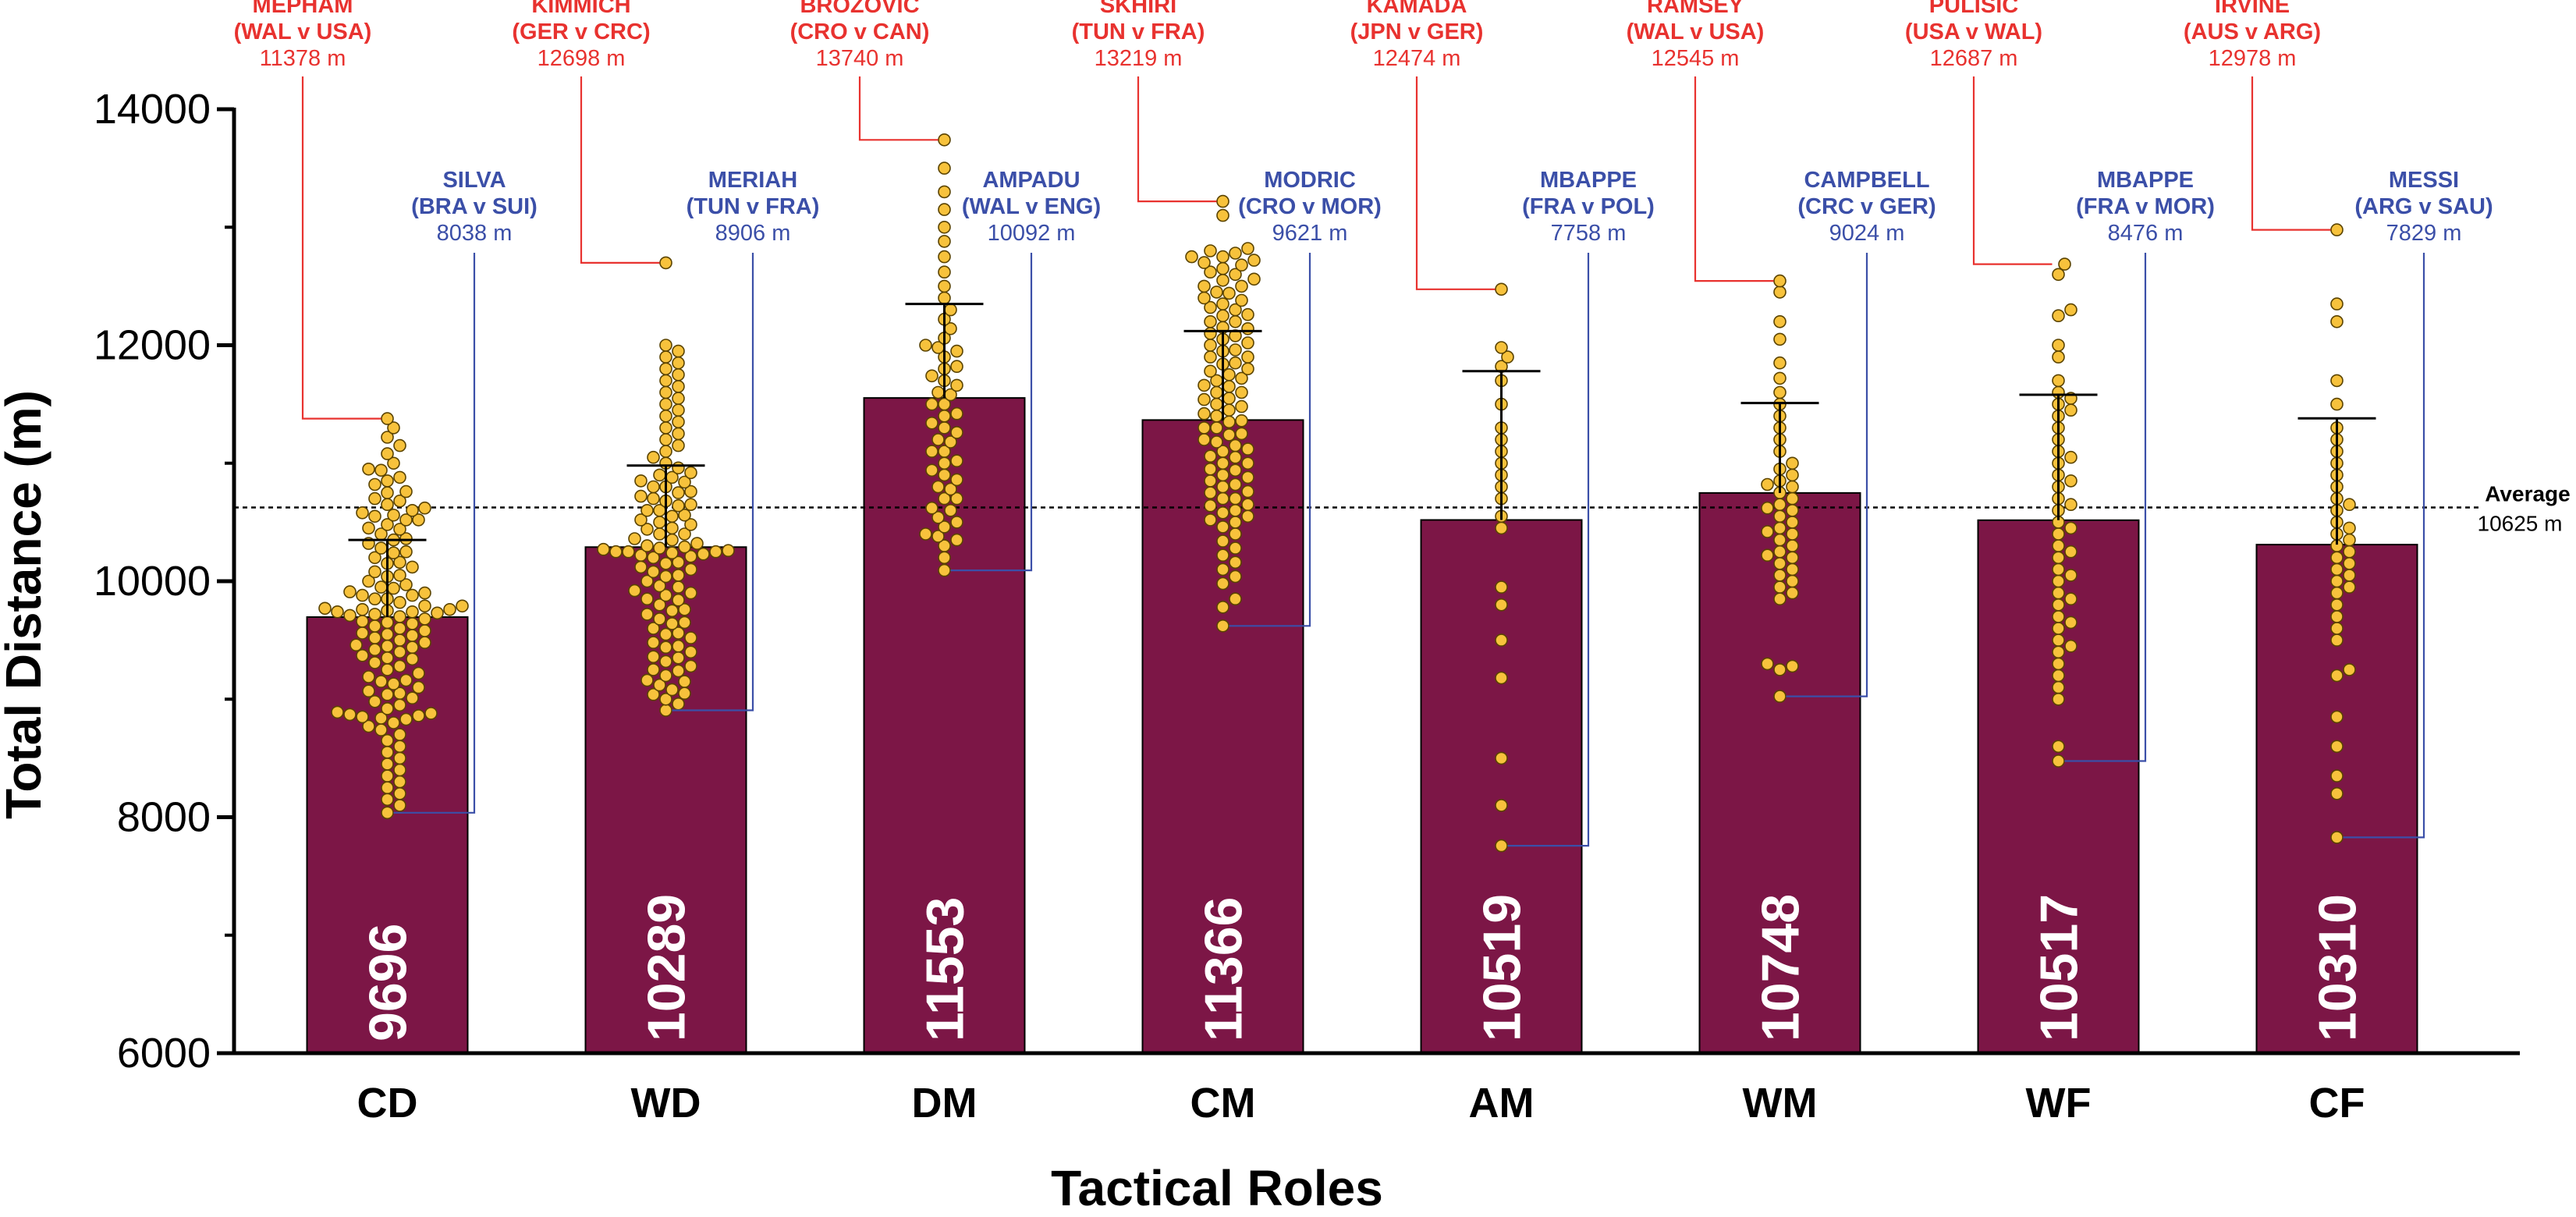 The width and height of the screenshot is (2576, 1217). What do you see at coordinates (474, 180) in the screenshot?
I see `min-player-name-cd: SILVA` at bounding box center [474, 180].